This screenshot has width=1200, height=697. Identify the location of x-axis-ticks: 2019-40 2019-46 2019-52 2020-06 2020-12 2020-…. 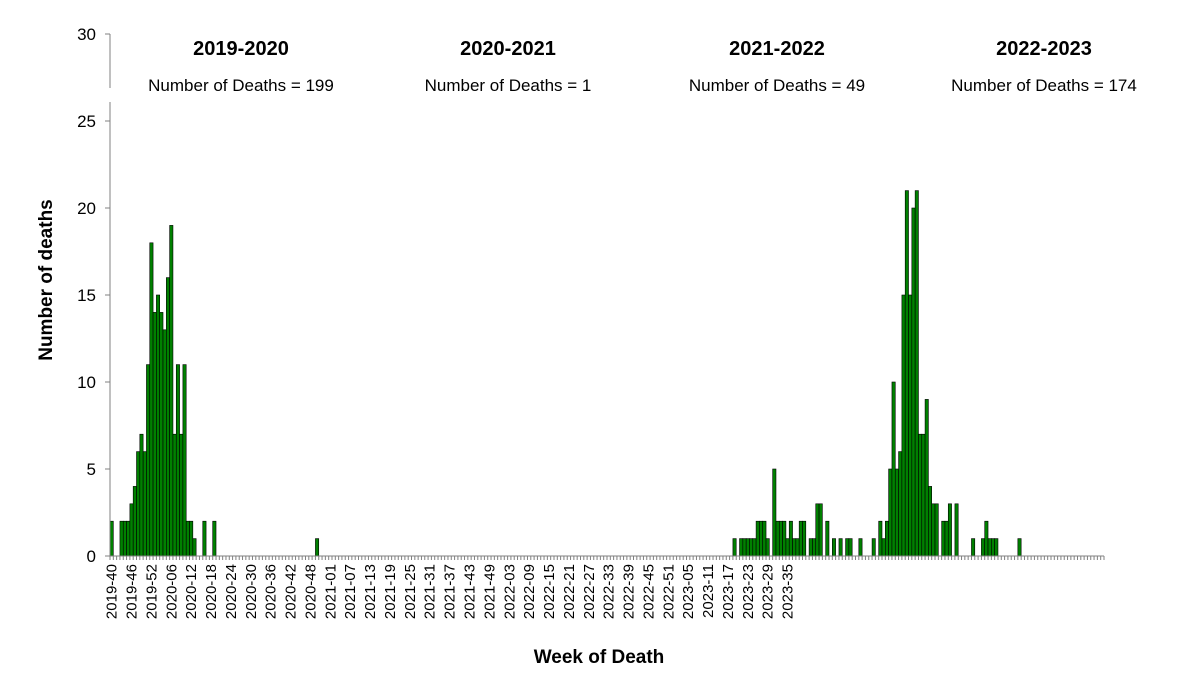
(604, 587).